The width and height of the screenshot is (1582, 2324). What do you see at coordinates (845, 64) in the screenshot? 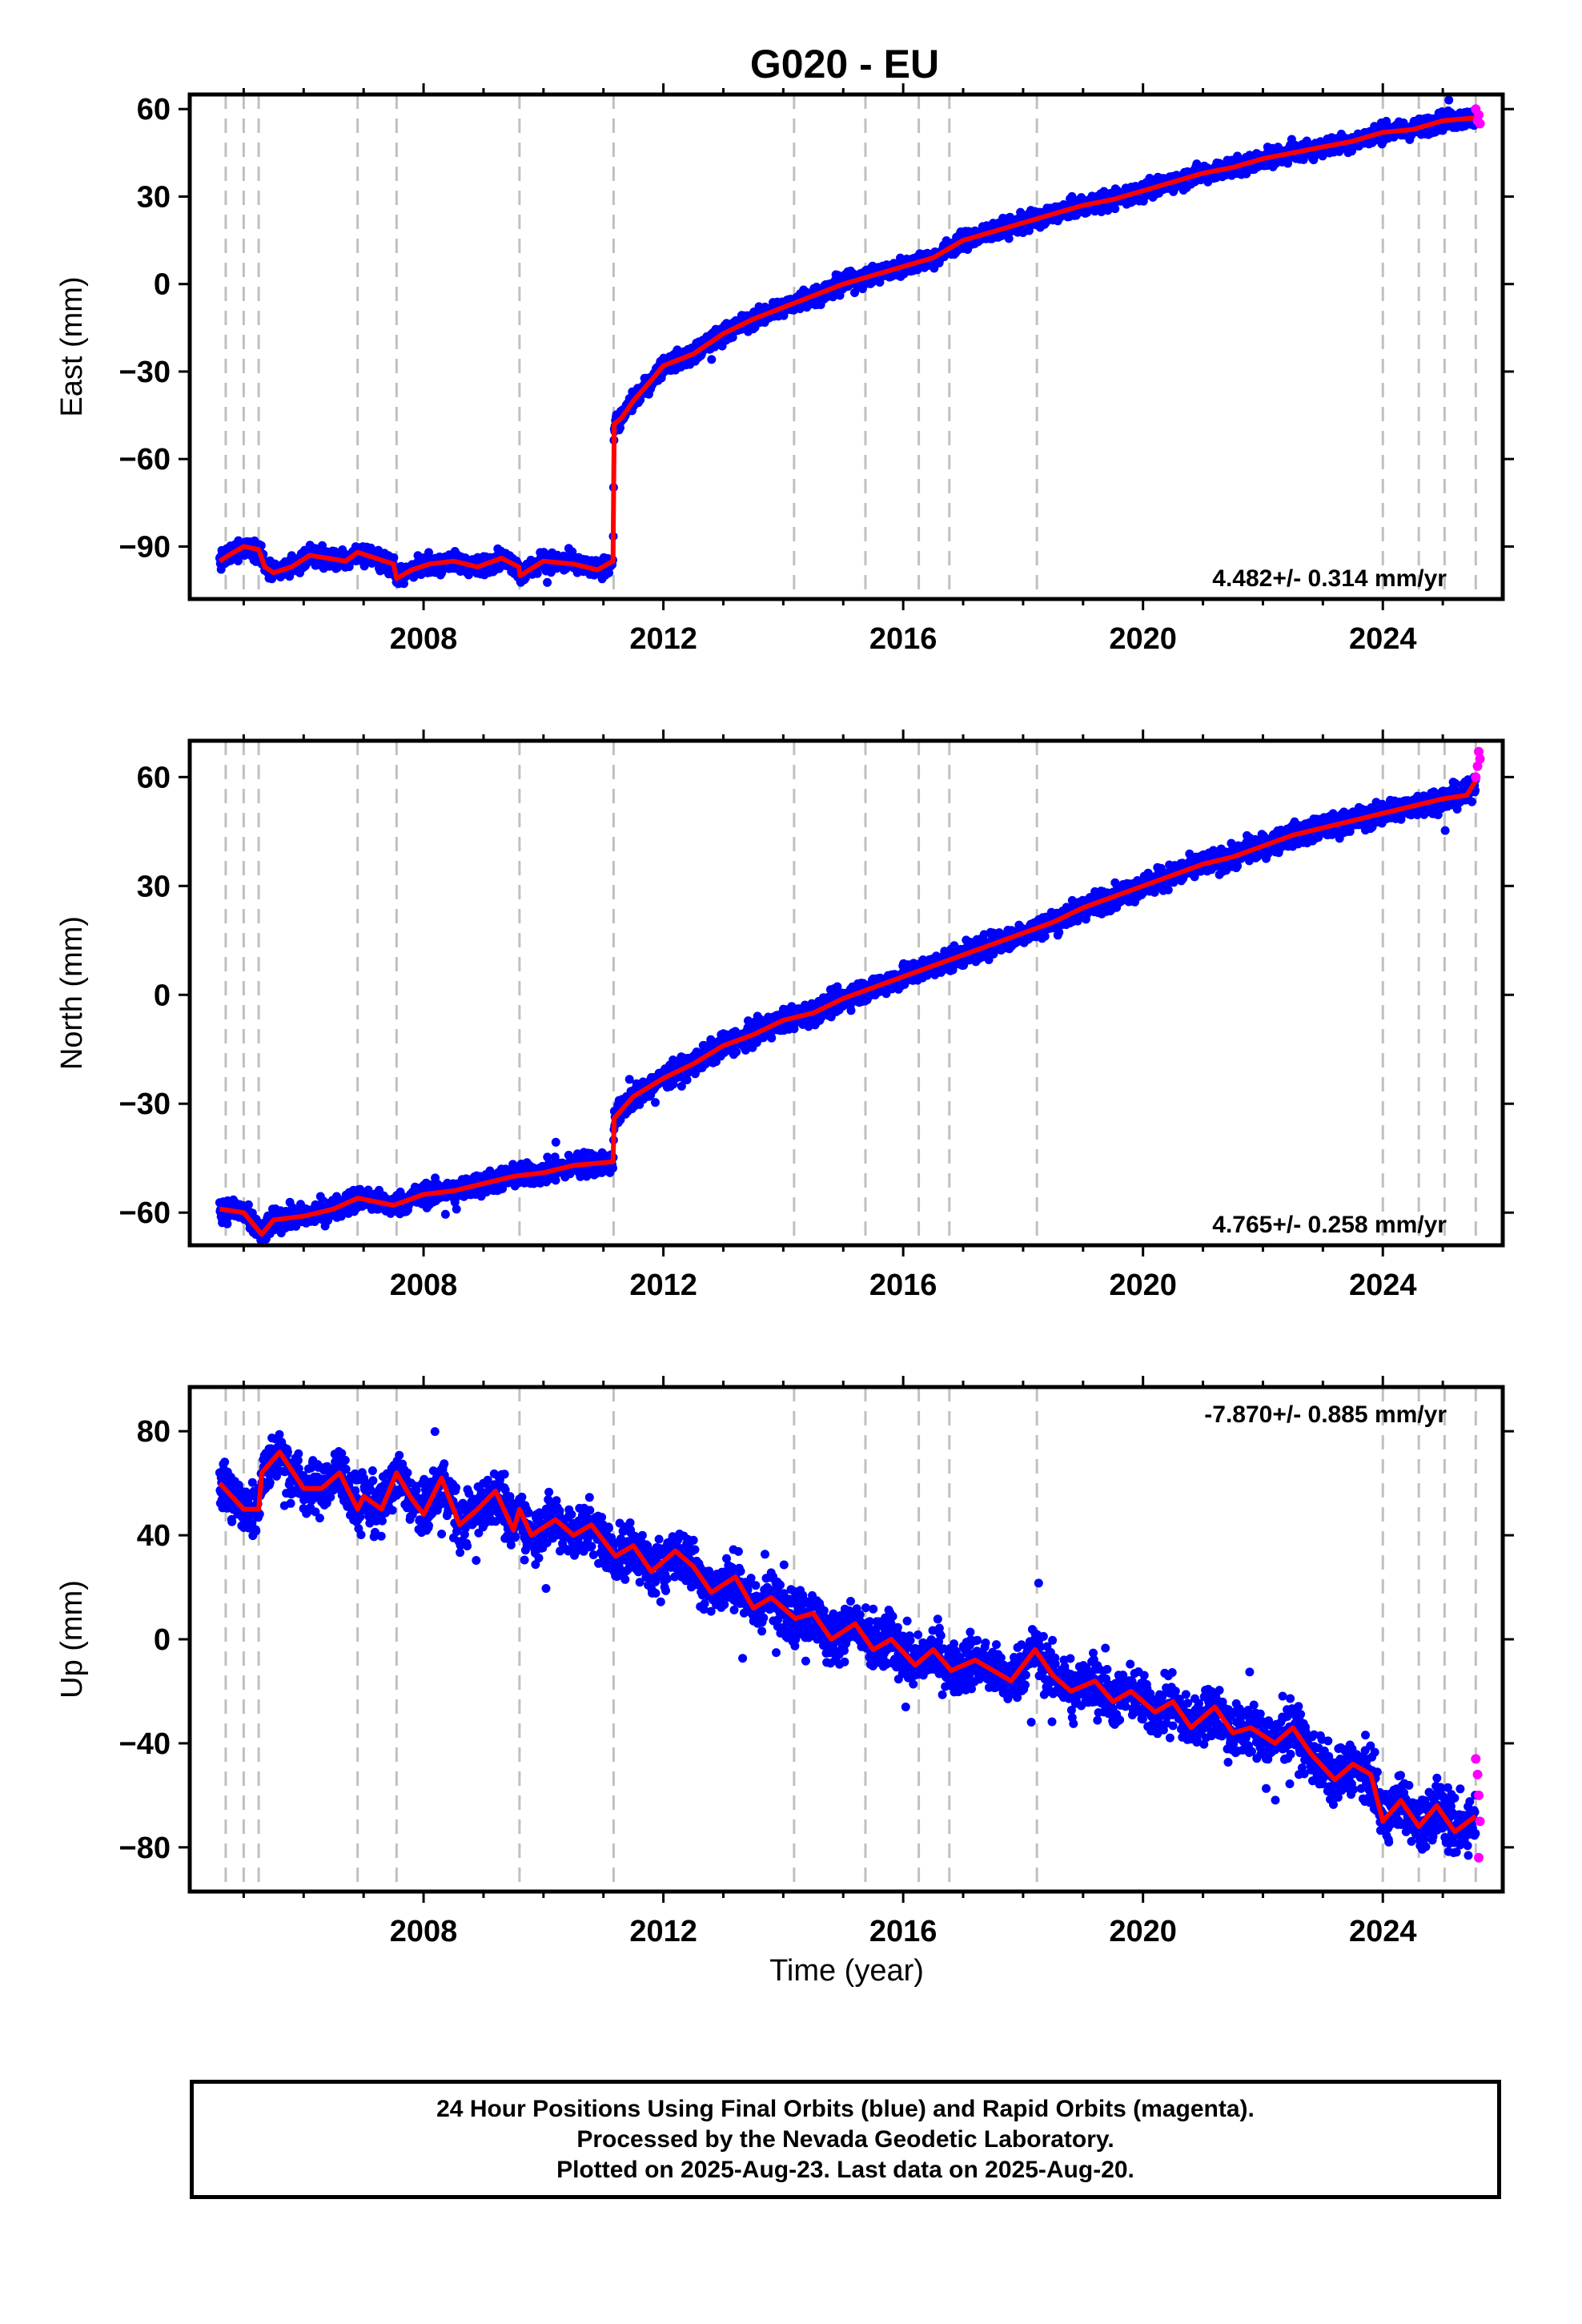
I see `chart-title: G020 - EU` at bounding box center [845, 64].